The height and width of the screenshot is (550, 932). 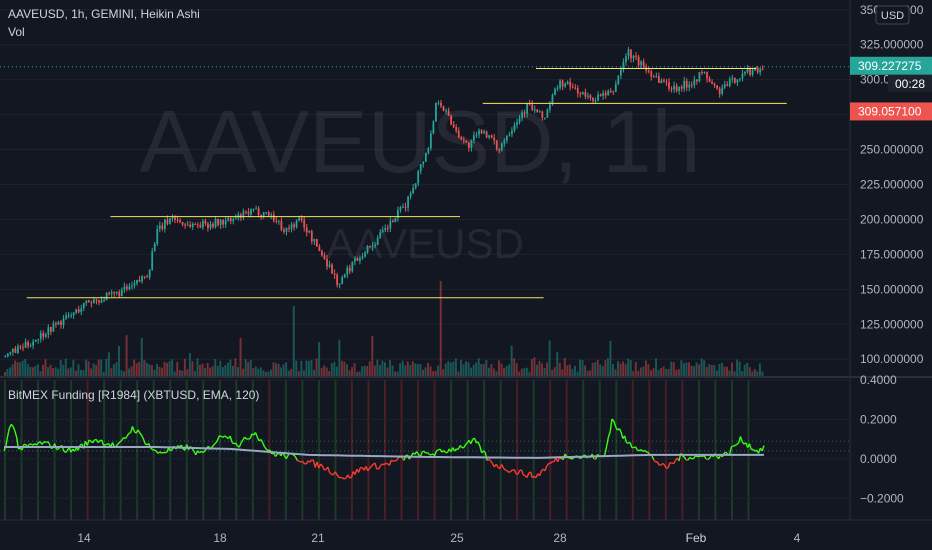 I want to click on currency-button, so click(x=892, y=15).